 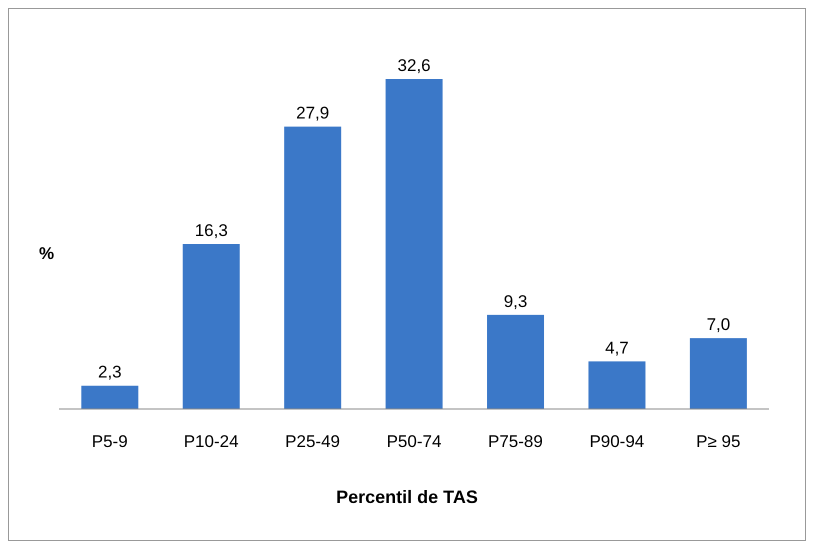 What do you see at coordinates (46, 254) in the screenshot?
I see `y-axis-title: %` at bounding box center [46, 254].